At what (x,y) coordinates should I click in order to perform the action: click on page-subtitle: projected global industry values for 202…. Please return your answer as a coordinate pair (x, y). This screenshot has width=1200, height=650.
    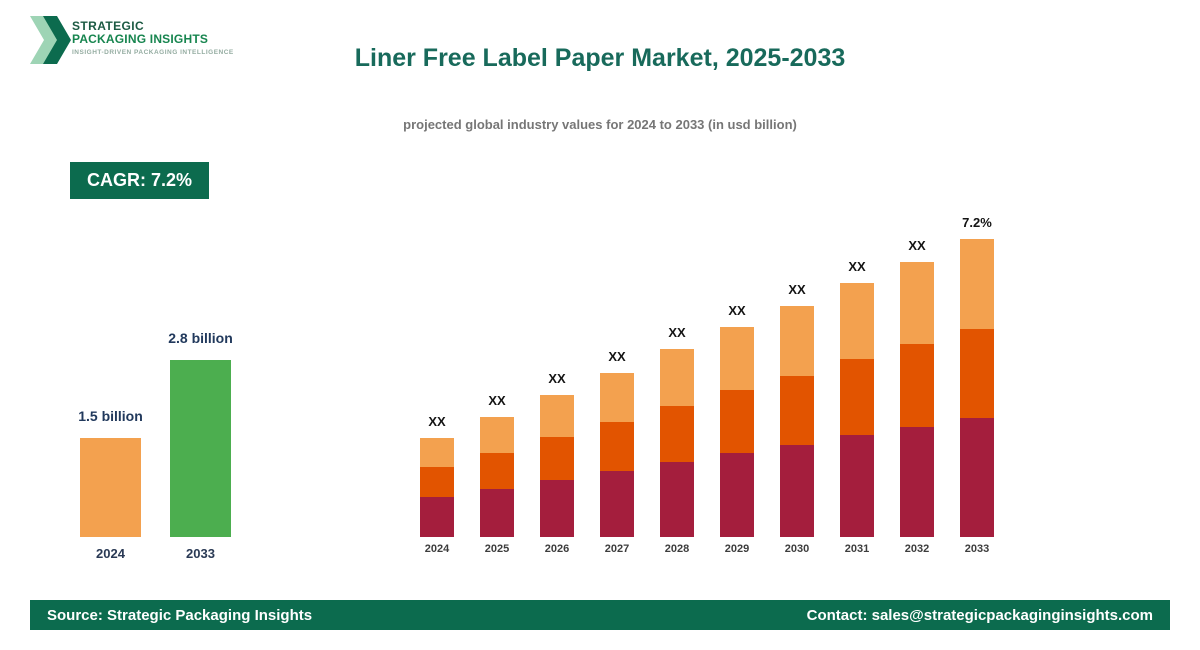
    Looking at the image, I should click on (600, 124).